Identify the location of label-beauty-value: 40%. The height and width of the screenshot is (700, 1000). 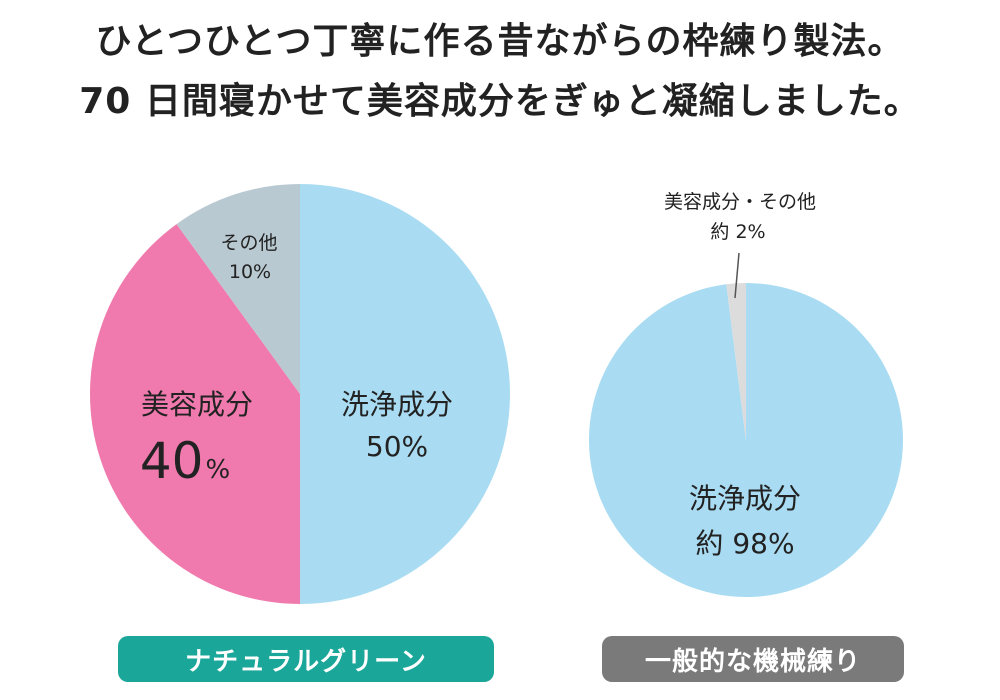
(185, 461).